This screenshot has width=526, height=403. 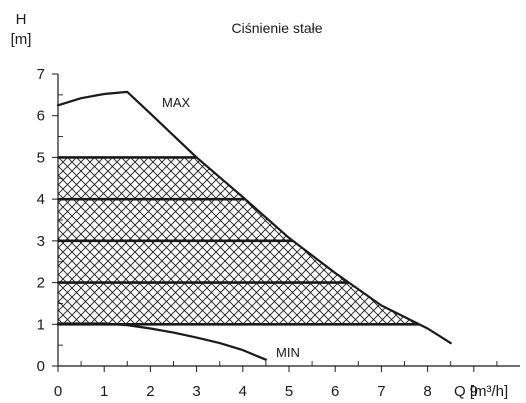 What do you see at coordinates (41, 366) in the screenshot?
I see `y-tick-label: 0` at bounding box center [41, 366].